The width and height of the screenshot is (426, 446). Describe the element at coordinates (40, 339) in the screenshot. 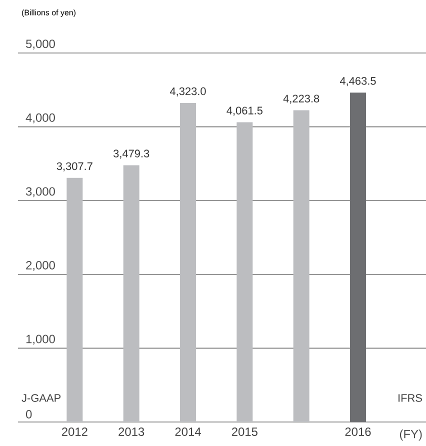

I see `y-tick-label: 1,000` at that location.